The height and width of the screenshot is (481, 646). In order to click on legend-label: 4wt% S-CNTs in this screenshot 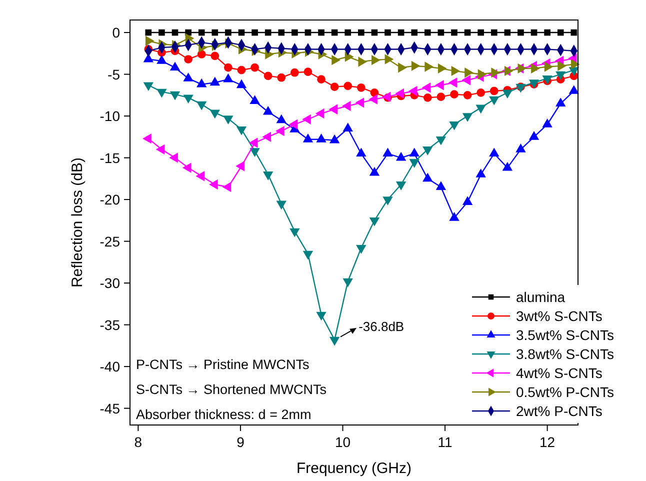, I will do `click(559, 373)`.